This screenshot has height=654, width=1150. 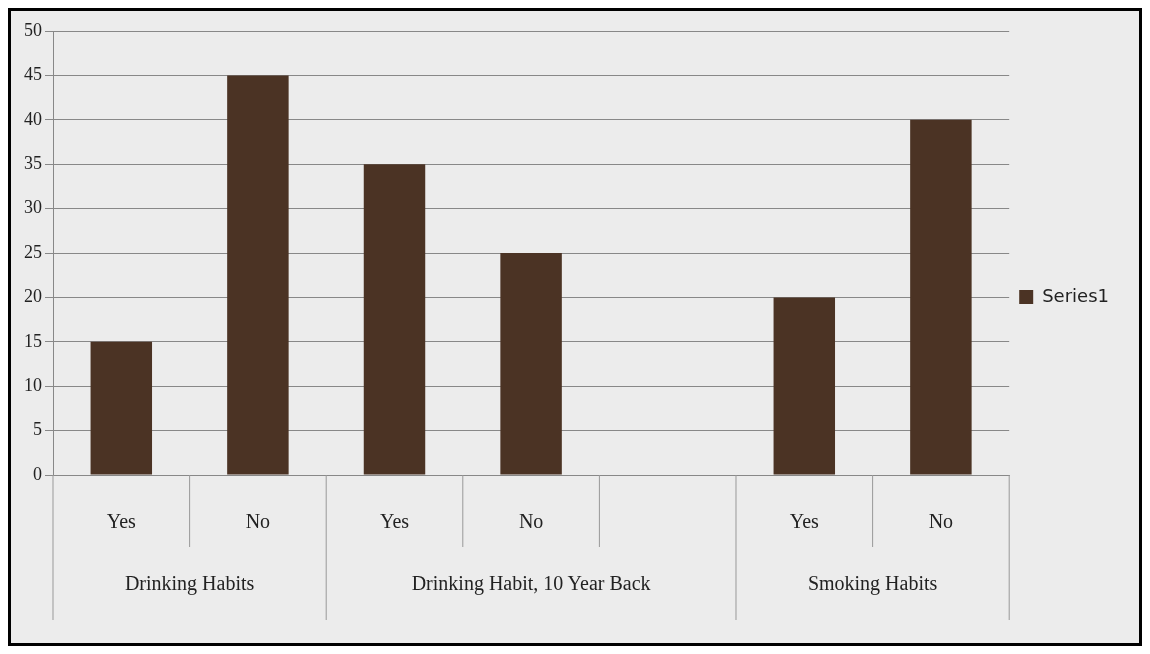 What do you see at coordinates (33, 162) in the screenshot?
I see `y-tick-label: 35` at bounding box center [33, 162].